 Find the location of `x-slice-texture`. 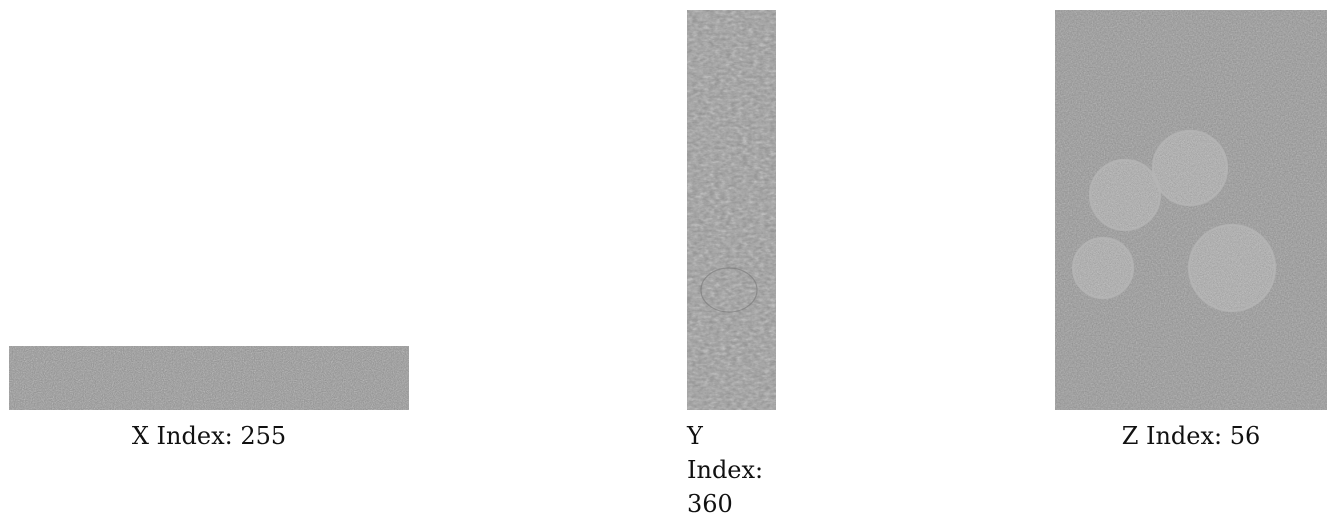

x-slice-texture is located at coordinates (209, 378).